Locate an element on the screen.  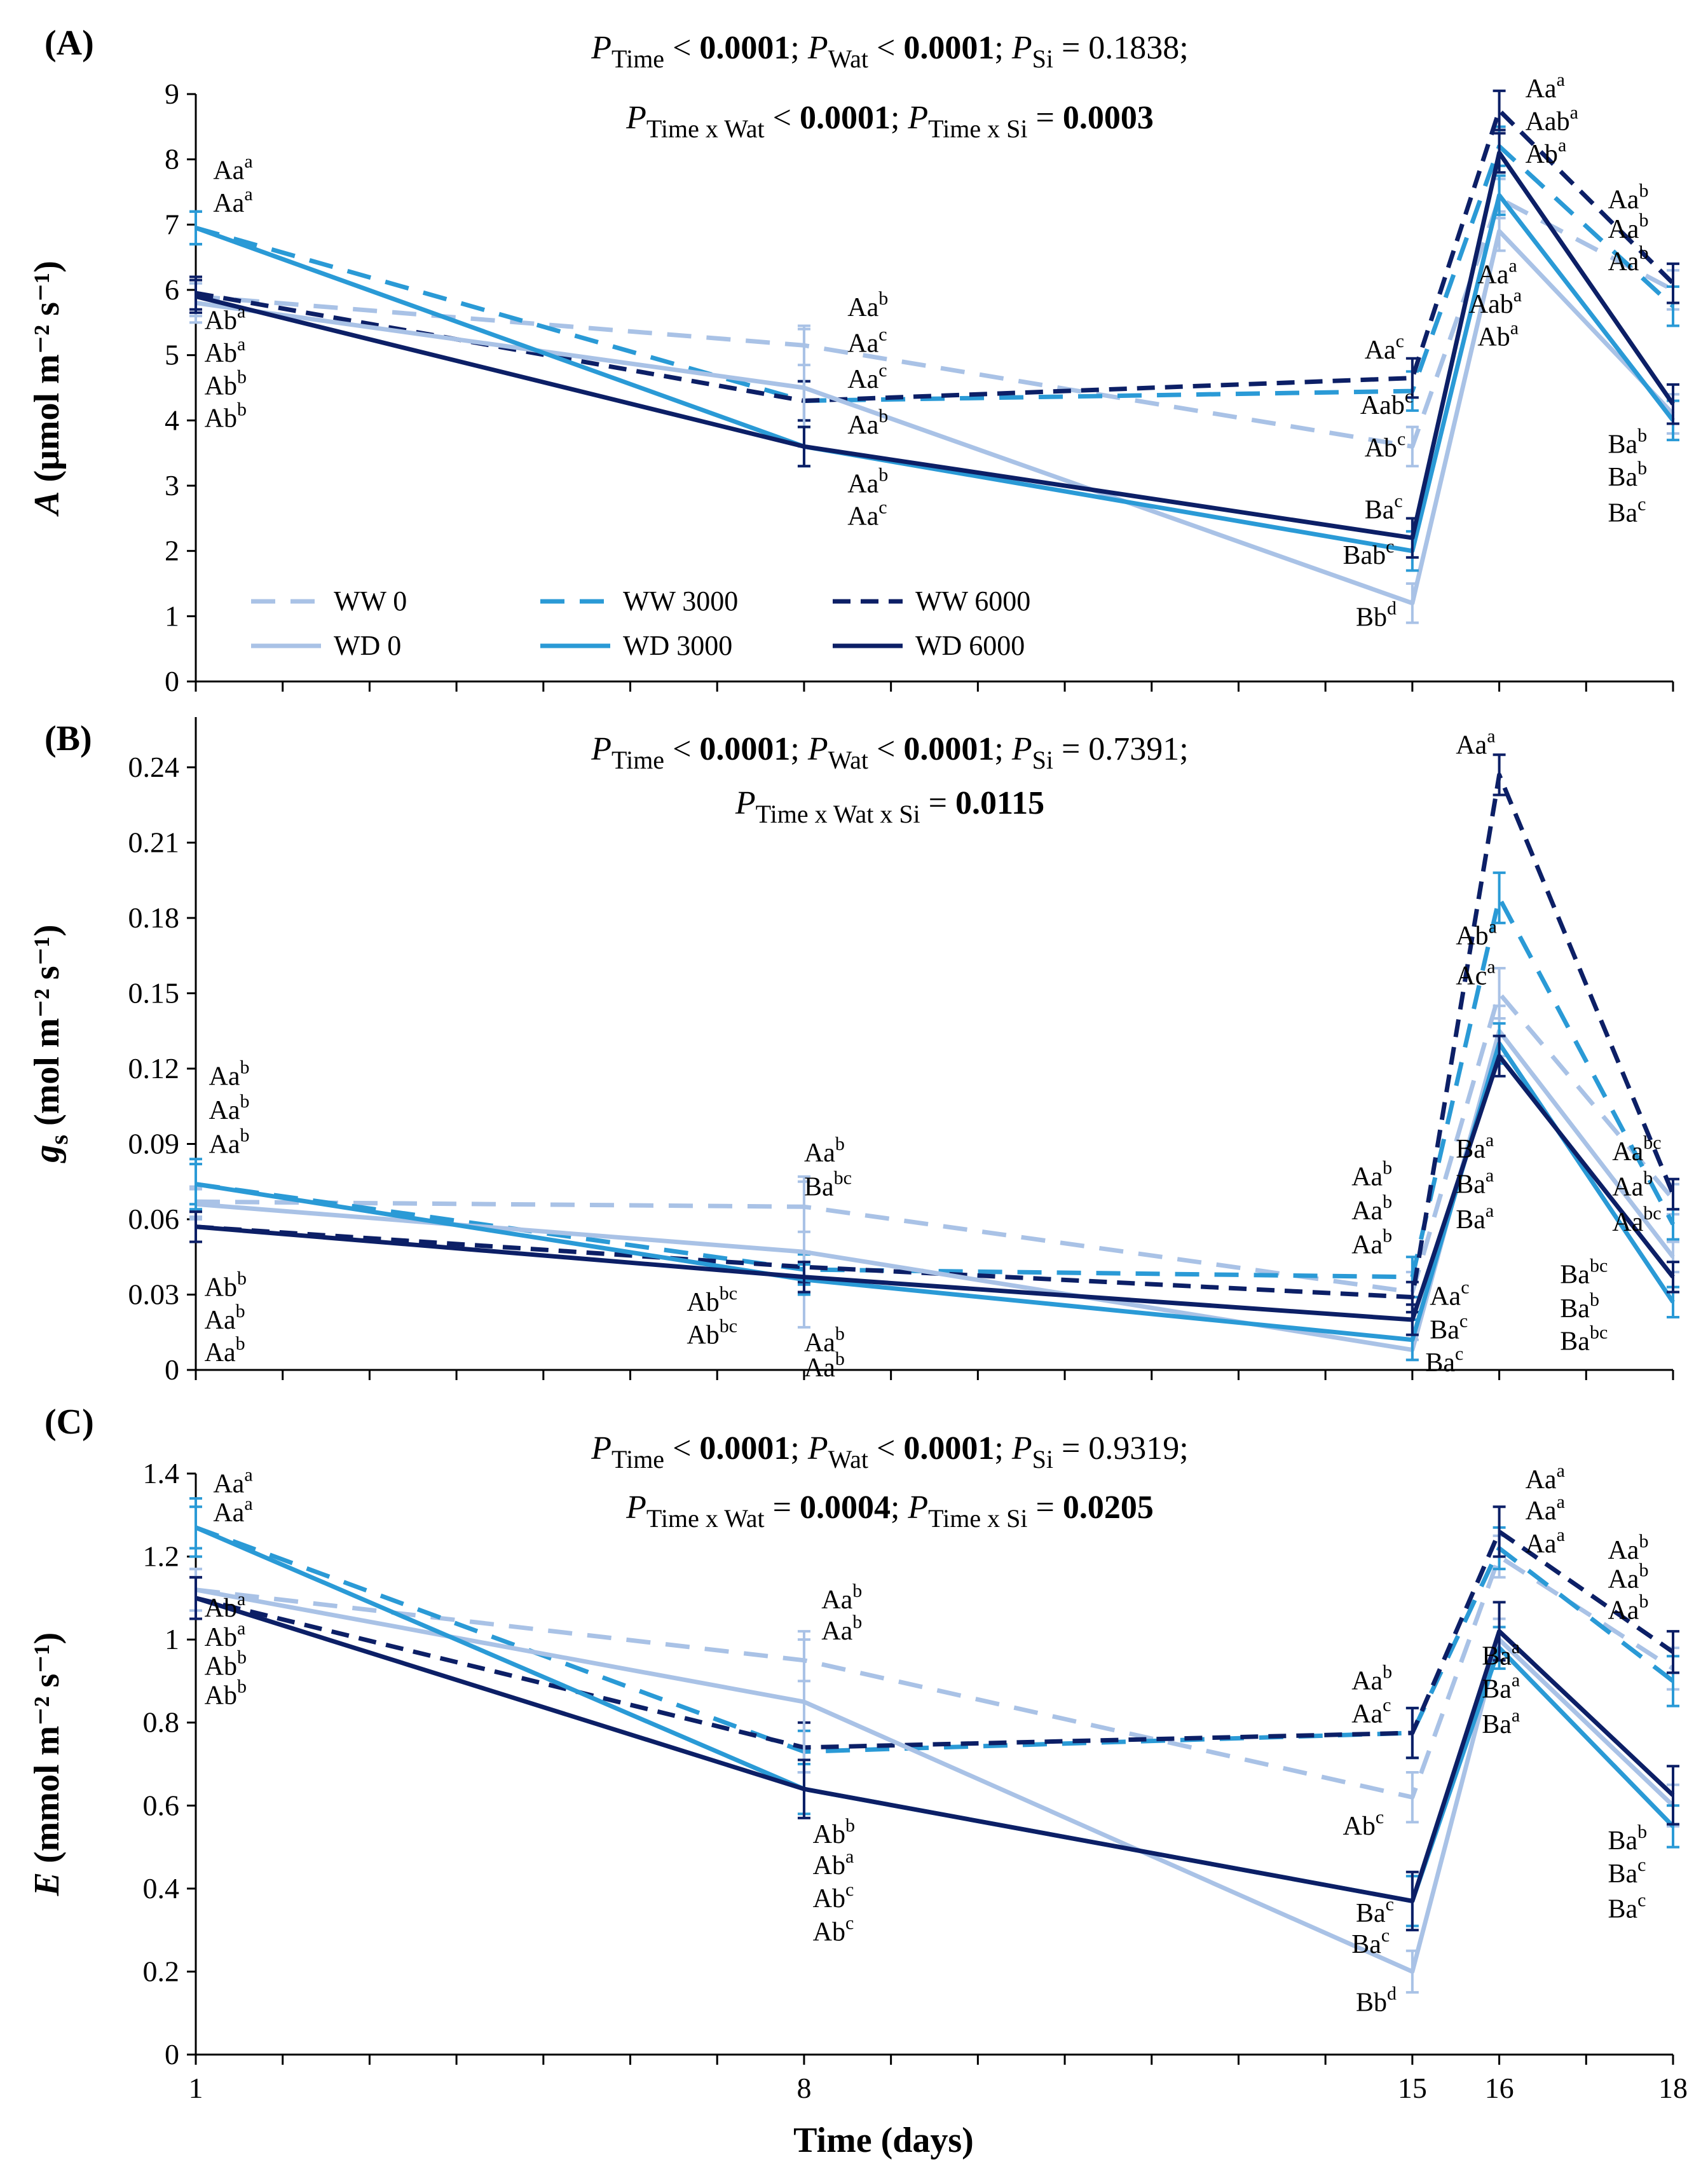
panel-label: (C) is located at coordinates (69, 1422).